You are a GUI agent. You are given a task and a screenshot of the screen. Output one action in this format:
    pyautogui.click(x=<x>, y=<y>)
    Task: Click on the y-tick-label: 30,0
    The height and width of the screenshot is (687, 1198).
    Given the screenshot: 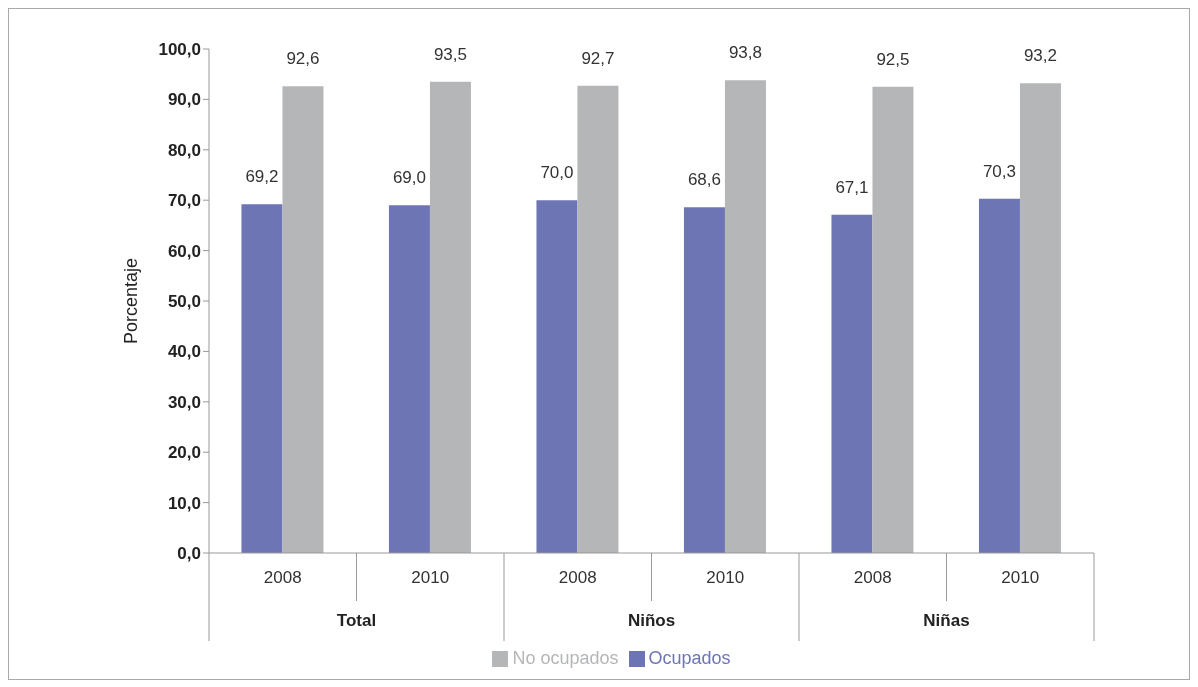 What is the action you would take?
    pyautogui.click(x=184, y=402)
    